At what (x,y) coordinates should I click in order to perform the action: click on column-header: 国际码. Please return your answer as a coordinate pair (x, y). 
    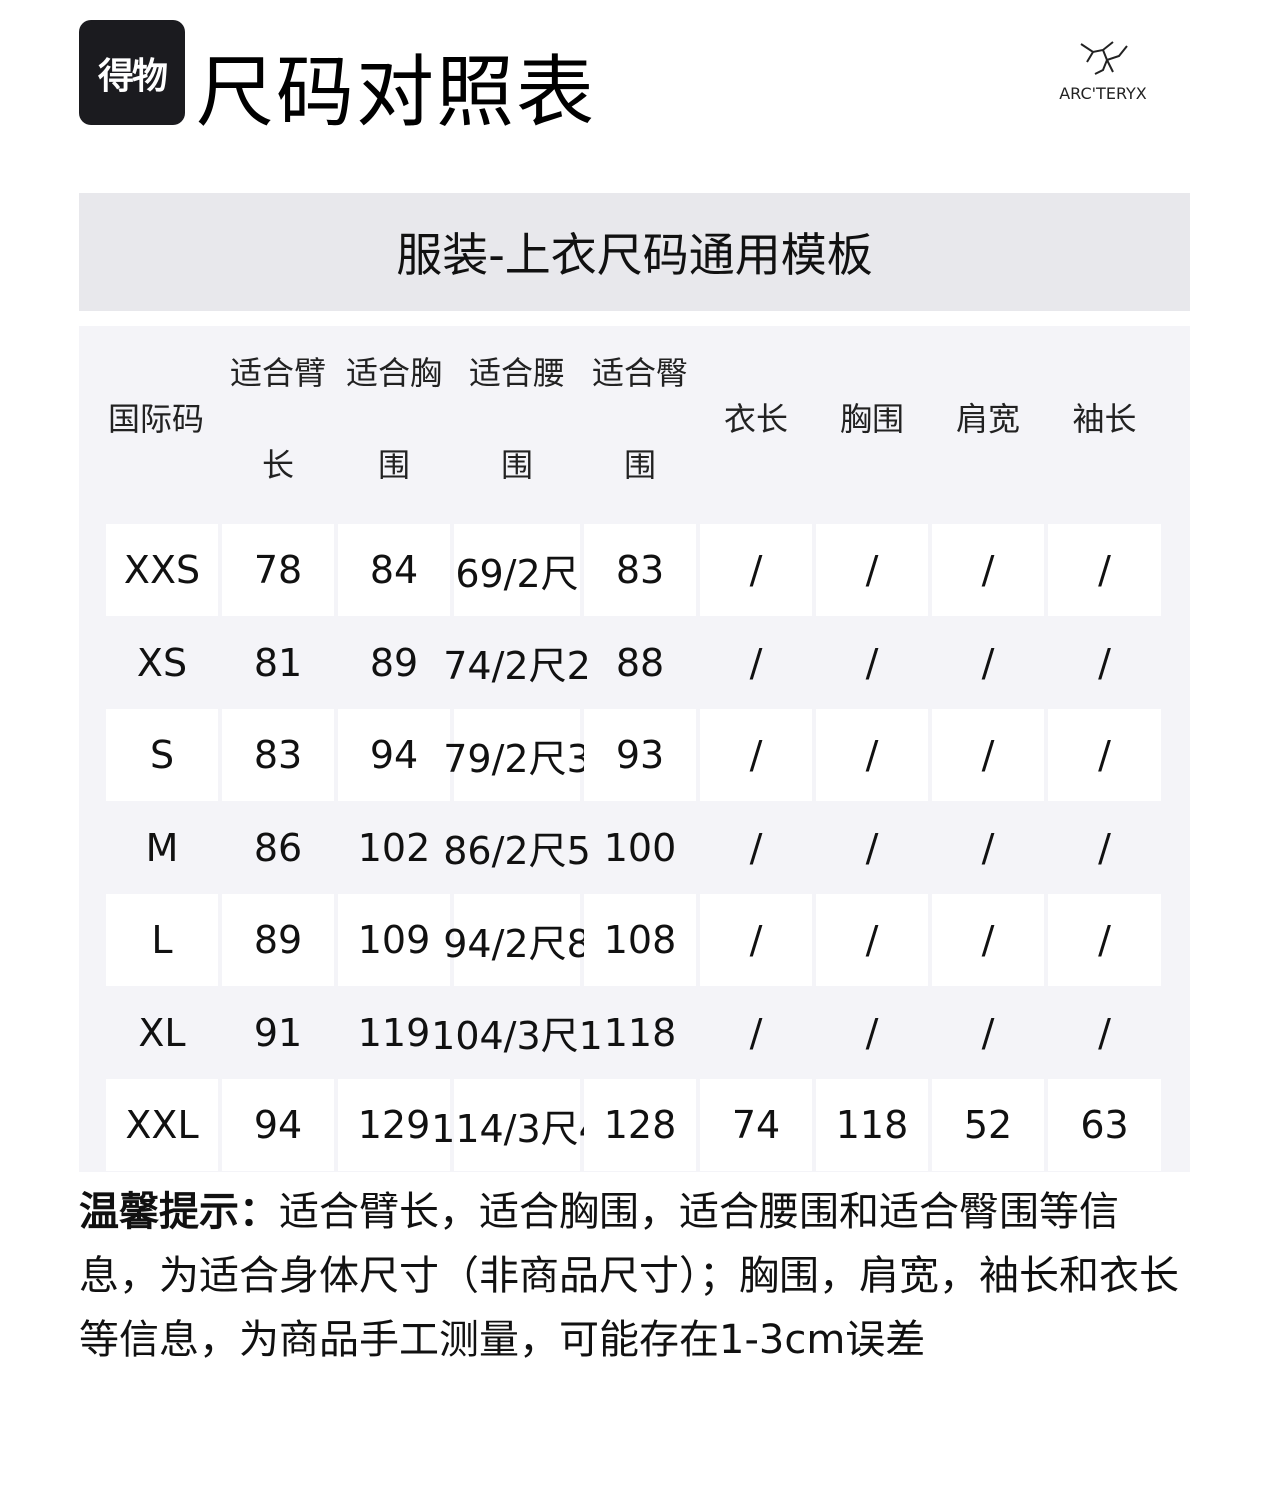
    Looking at the image, I should click on (156, 419).